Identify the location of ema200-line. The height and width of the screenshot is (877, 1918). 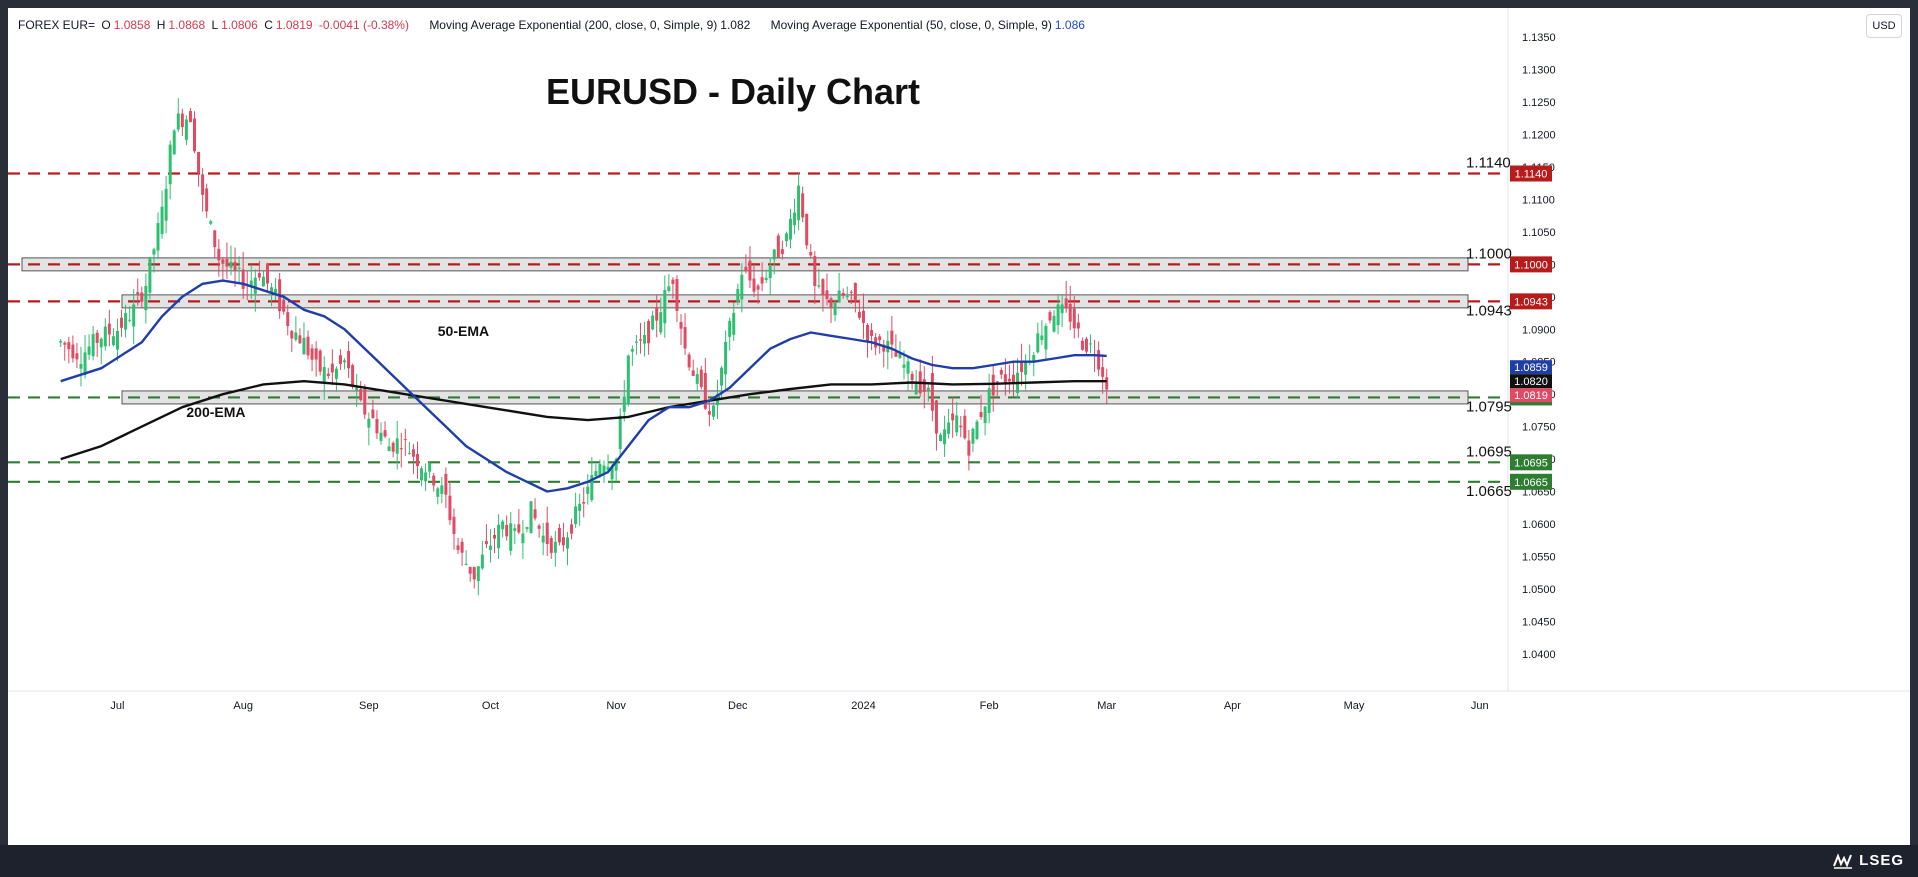
(583, 420).